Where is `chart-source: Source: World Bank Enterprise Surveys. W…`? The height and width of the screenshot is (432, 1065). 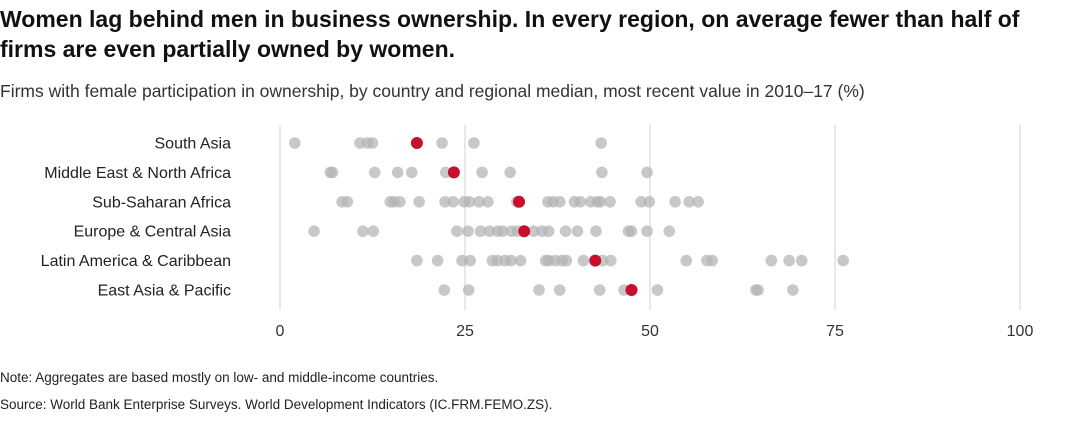 chart-source: Source: World Bank Enterprise Surveys. W… is located at coordinates (276, 404).